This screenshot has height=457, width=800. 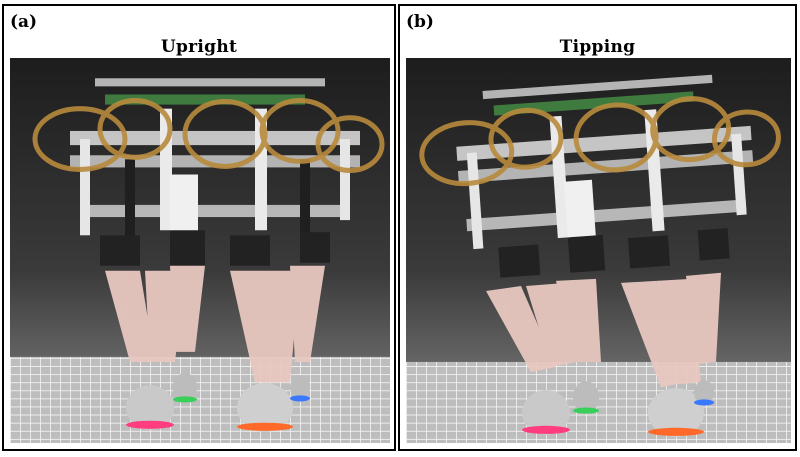 I want to click on panel-title-tipping: Tipping, so click(x=597, y=47).